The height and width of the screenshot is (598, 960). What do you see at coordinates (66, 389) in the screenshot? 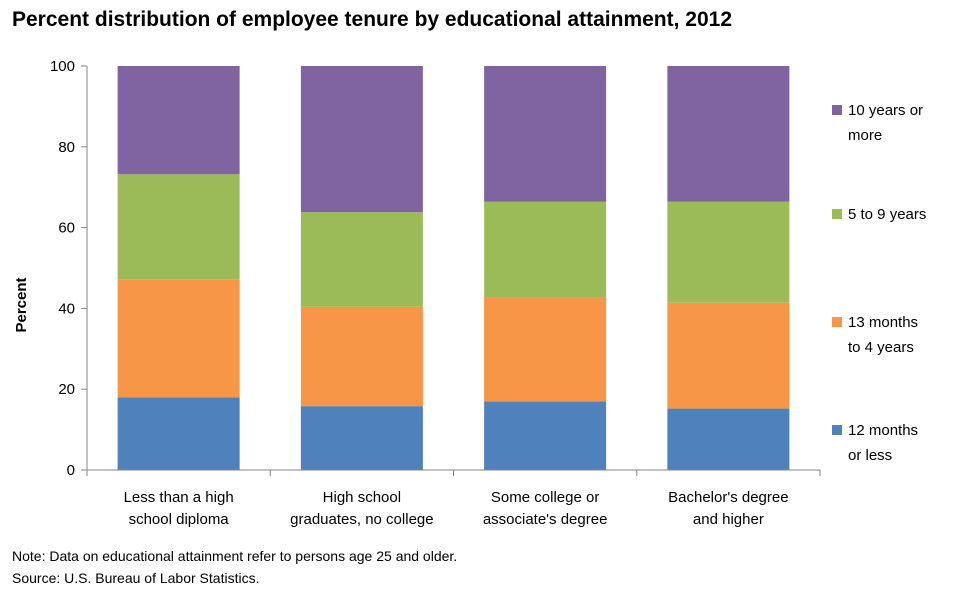
I see `y-tick-label: 20` at bounding box center [66, 389].